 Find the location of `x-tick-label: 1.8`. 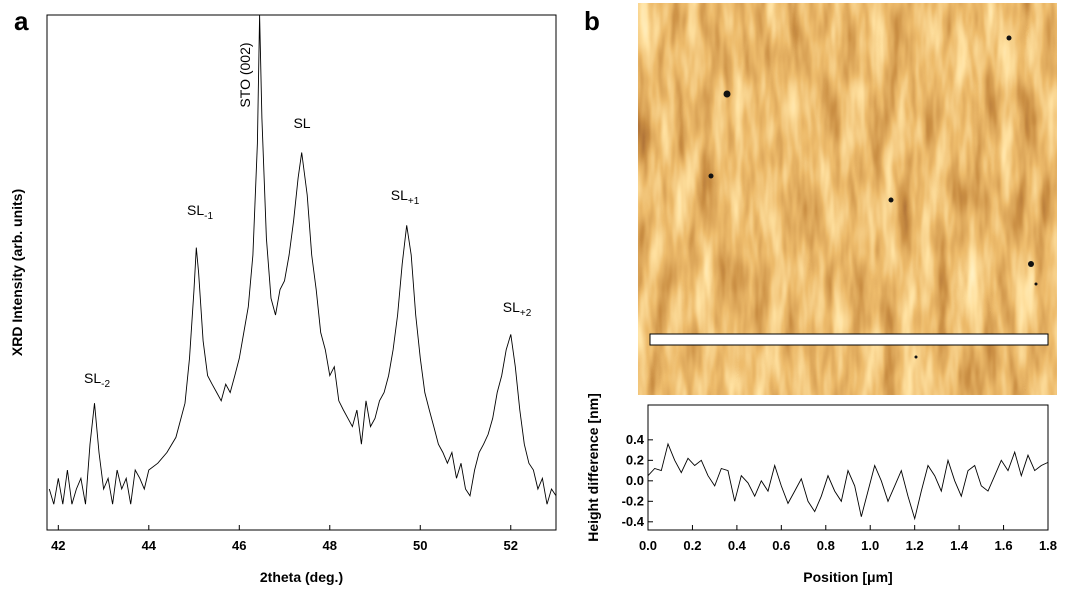

x-tick-label: 1.8 is located at coordinates (1048, 545).